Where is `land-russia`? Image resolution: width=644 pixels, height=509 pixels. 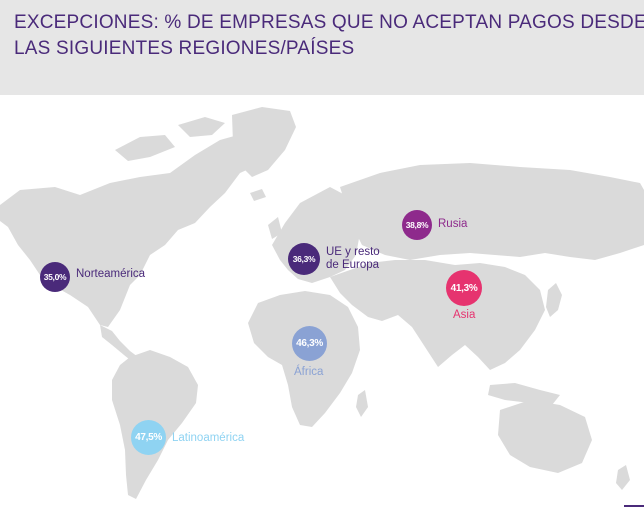 land-russia is located at coordinates (492, 211).